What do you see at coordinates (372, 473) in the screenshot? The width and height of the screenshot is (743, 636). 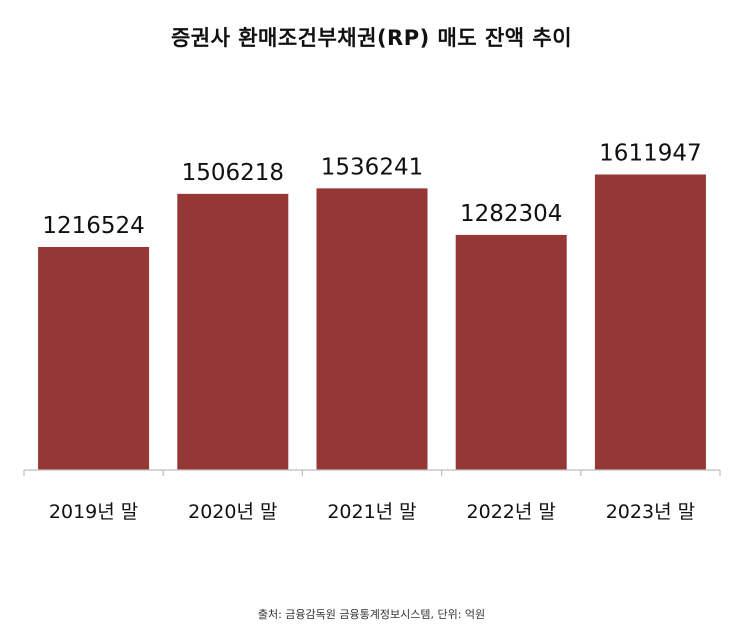 I see `x-ticks-group` at bounding box center [372, 473].